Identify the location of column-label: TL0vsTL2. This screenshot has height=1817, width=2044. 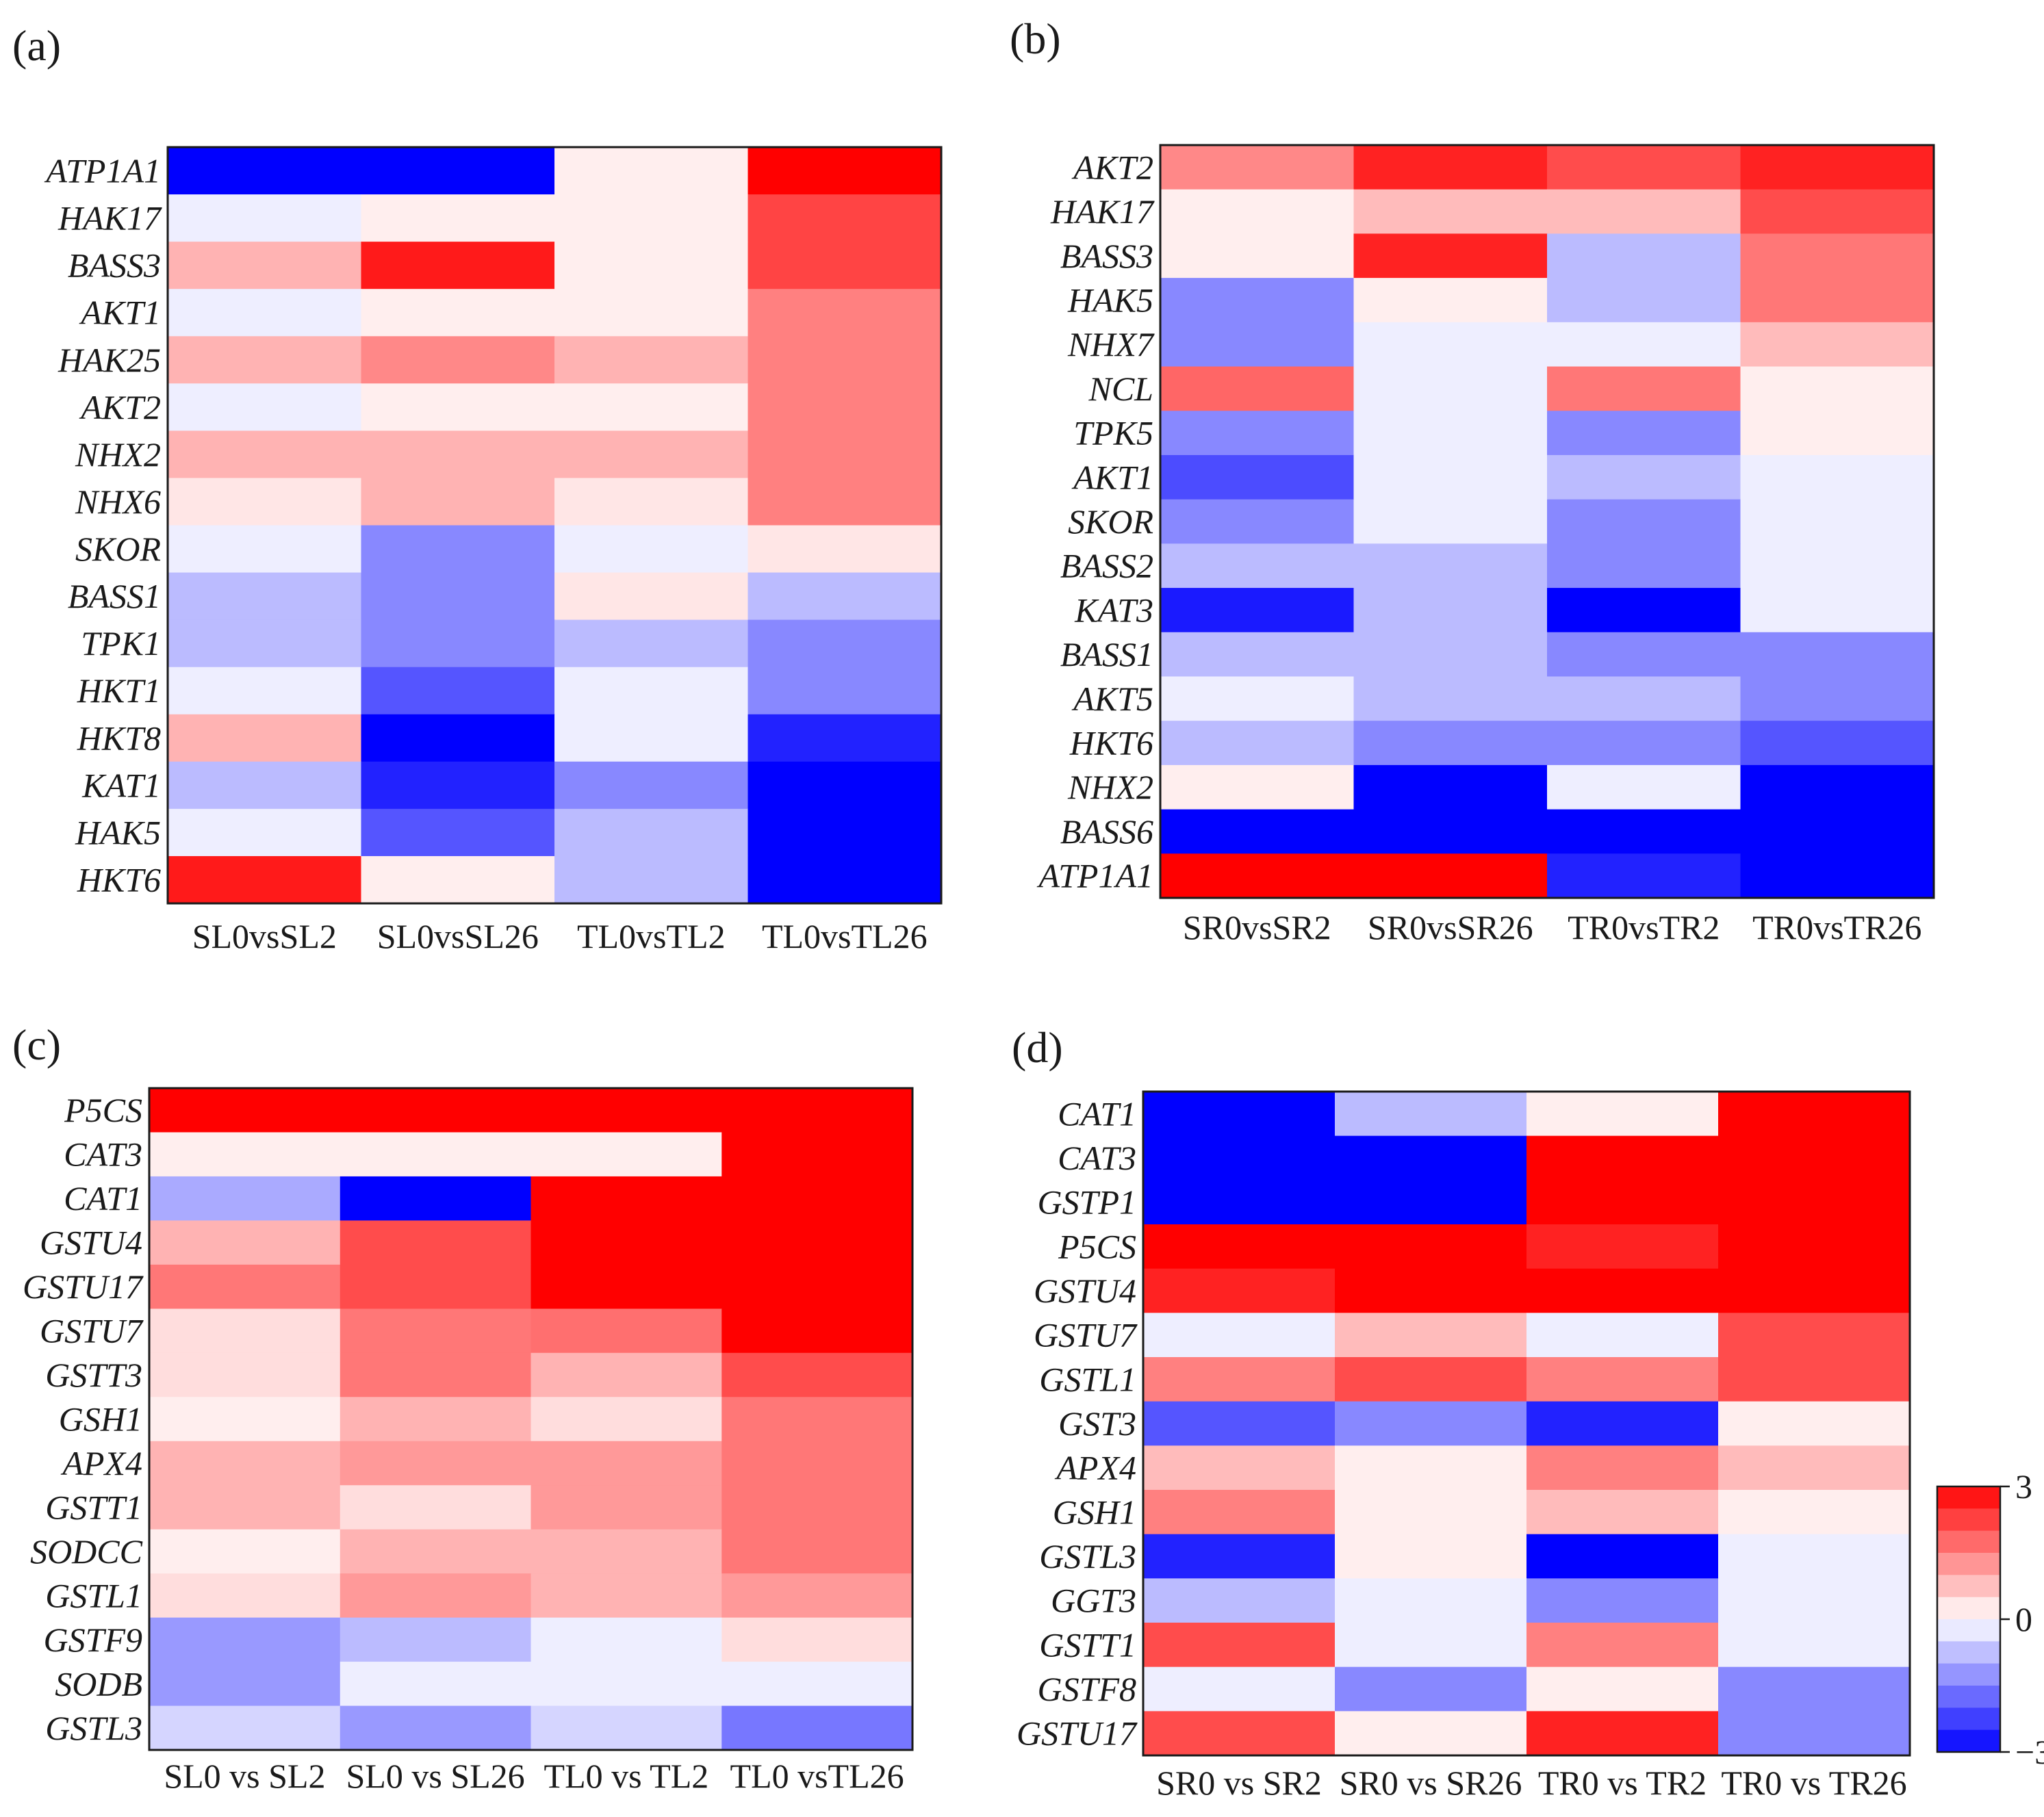
(651, 936).